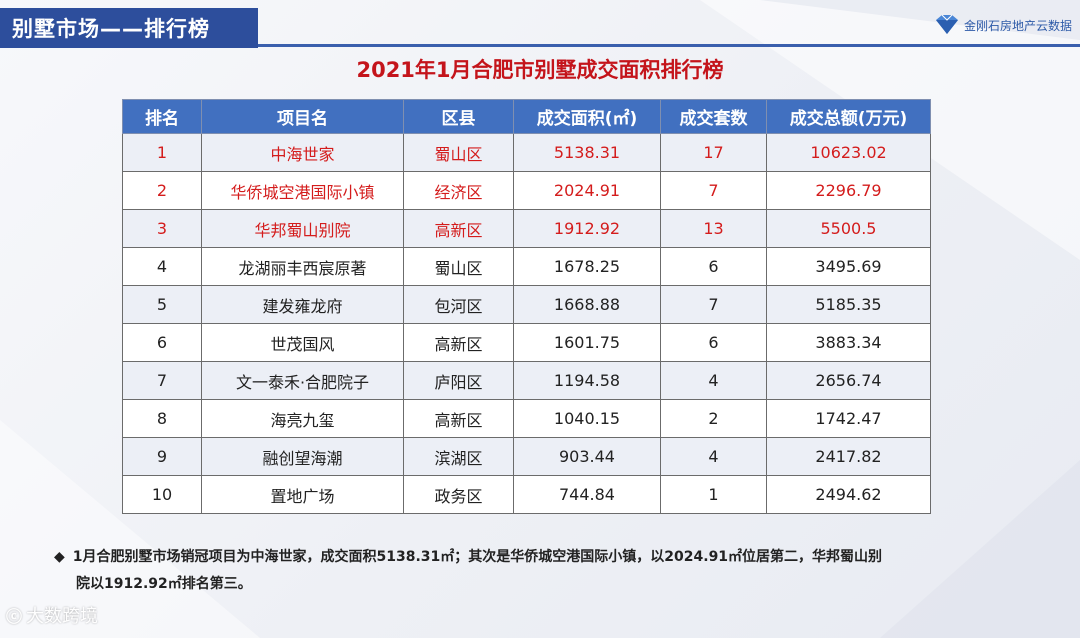 The width and height of the screenshot is (1080, 638). Describe the element at coordinates (587, 266) in the screenshot. I see `cell-area: 1678.25` at that location.